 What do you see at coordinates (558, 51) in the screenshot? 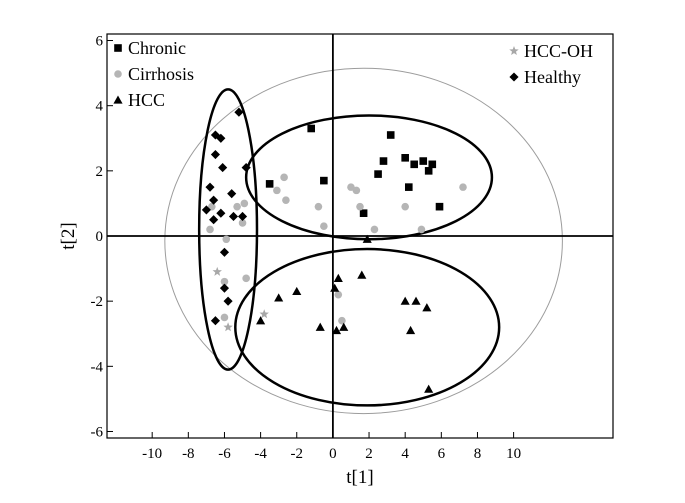
I see `legend-label-hcc-oh: HCC-OH` at bounding box center [558, 51].